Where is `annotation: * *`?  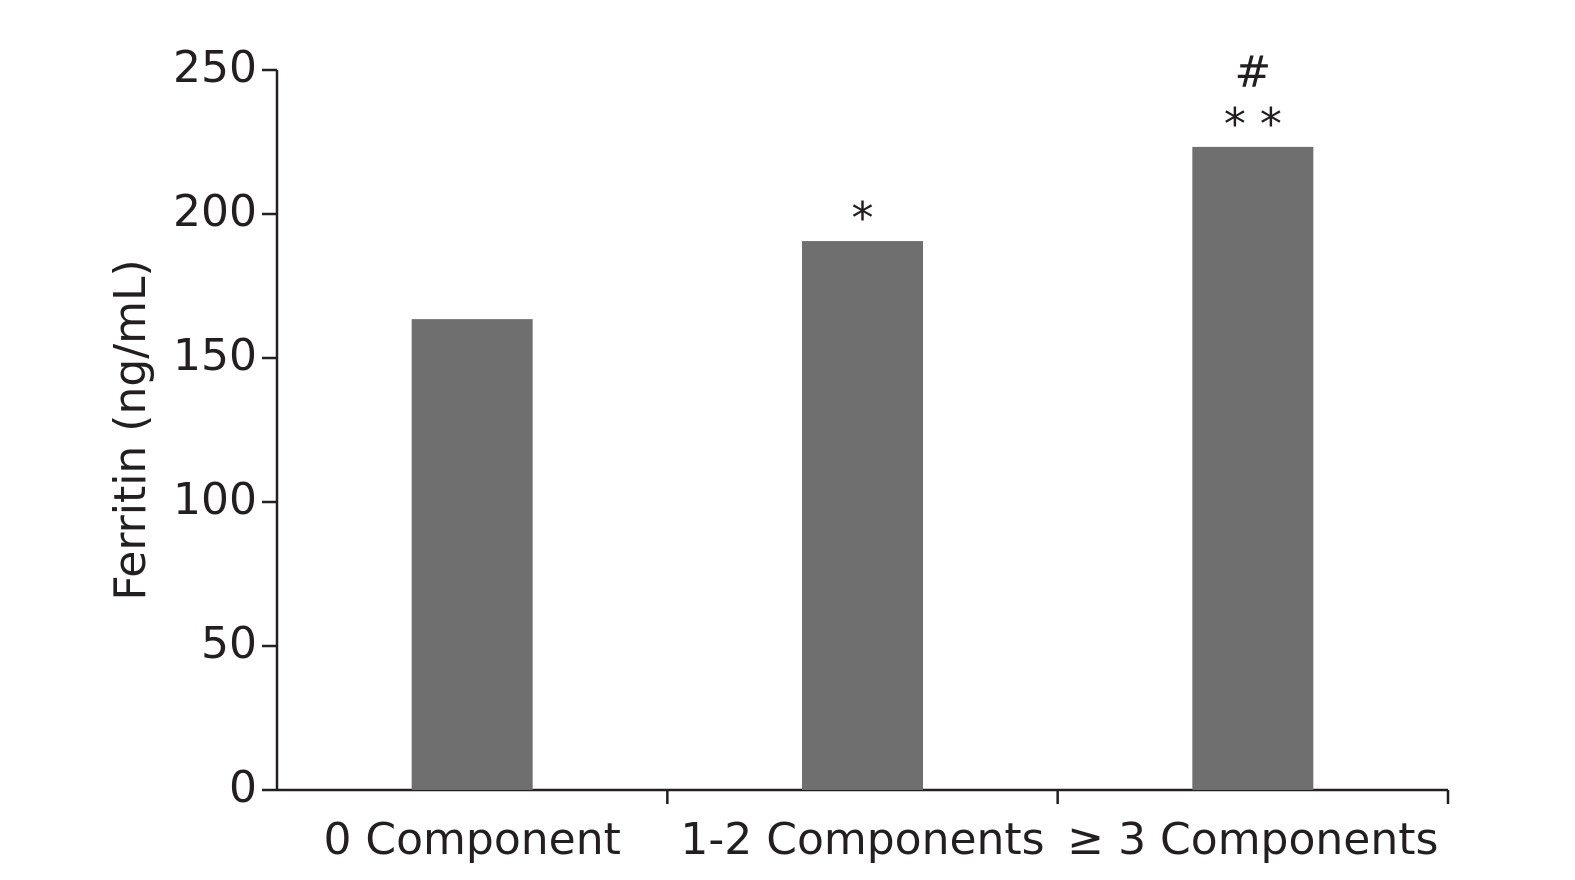 annotation: * * is located at coordinates (1253, 124).